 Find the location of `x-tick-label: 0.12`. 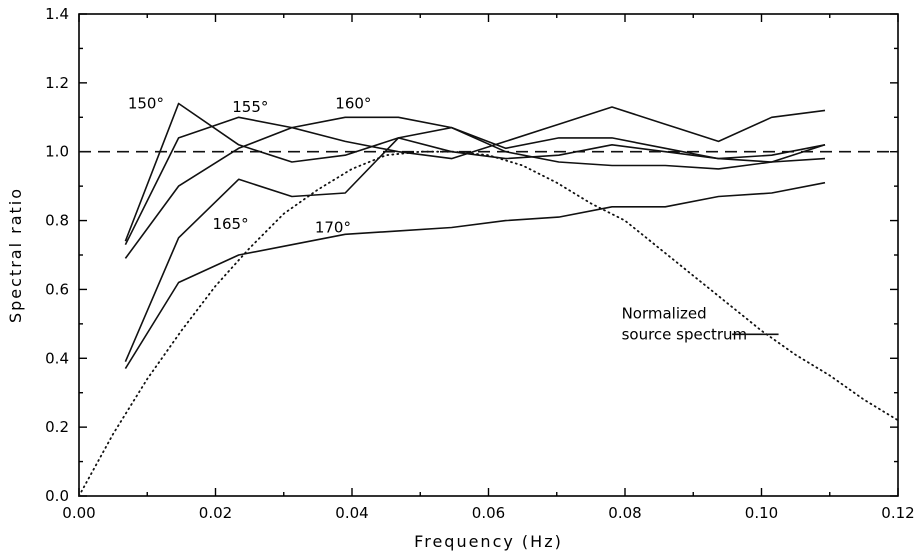

x-tick-label: 0.12 is located at coordinates (897, 513).